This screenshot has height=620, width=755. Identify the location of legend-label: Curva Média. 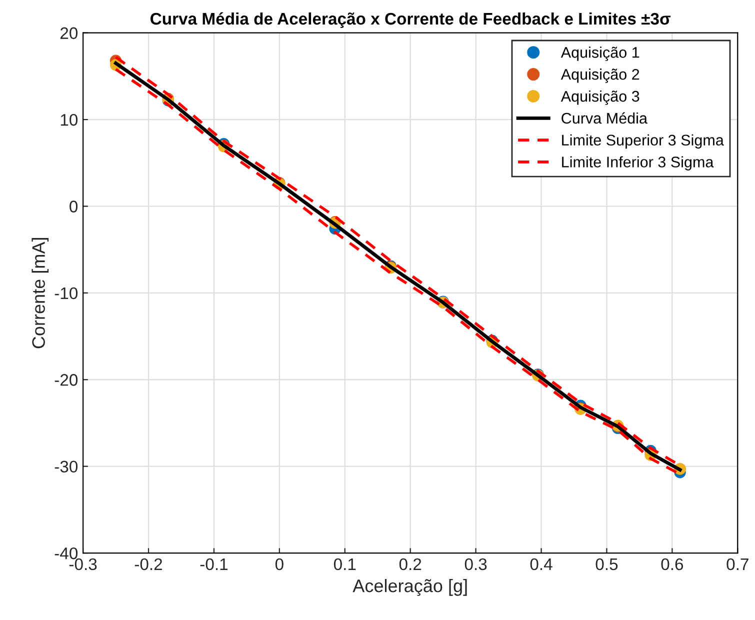
(605, 118).